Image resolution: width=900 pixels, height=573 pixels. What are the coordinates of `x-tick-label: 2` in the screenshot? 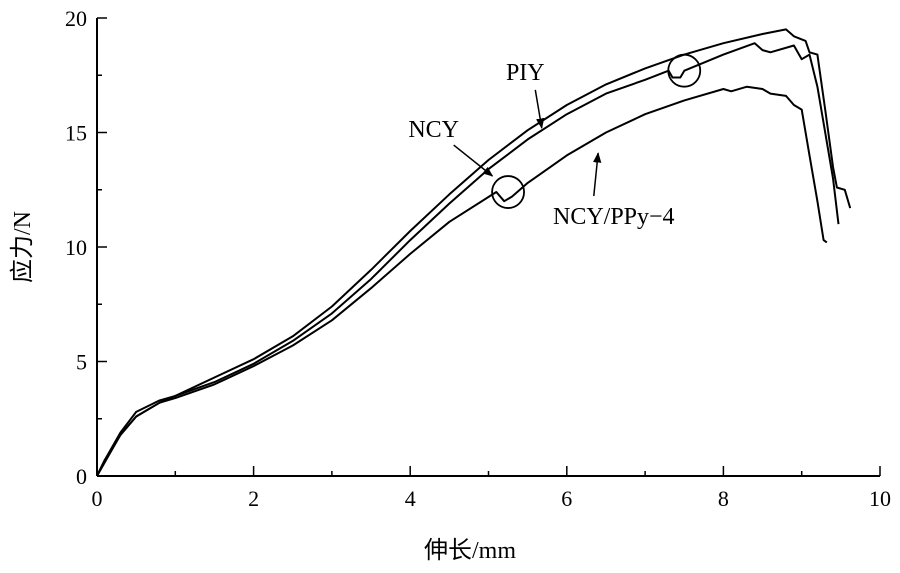 It's located at (253, 498).